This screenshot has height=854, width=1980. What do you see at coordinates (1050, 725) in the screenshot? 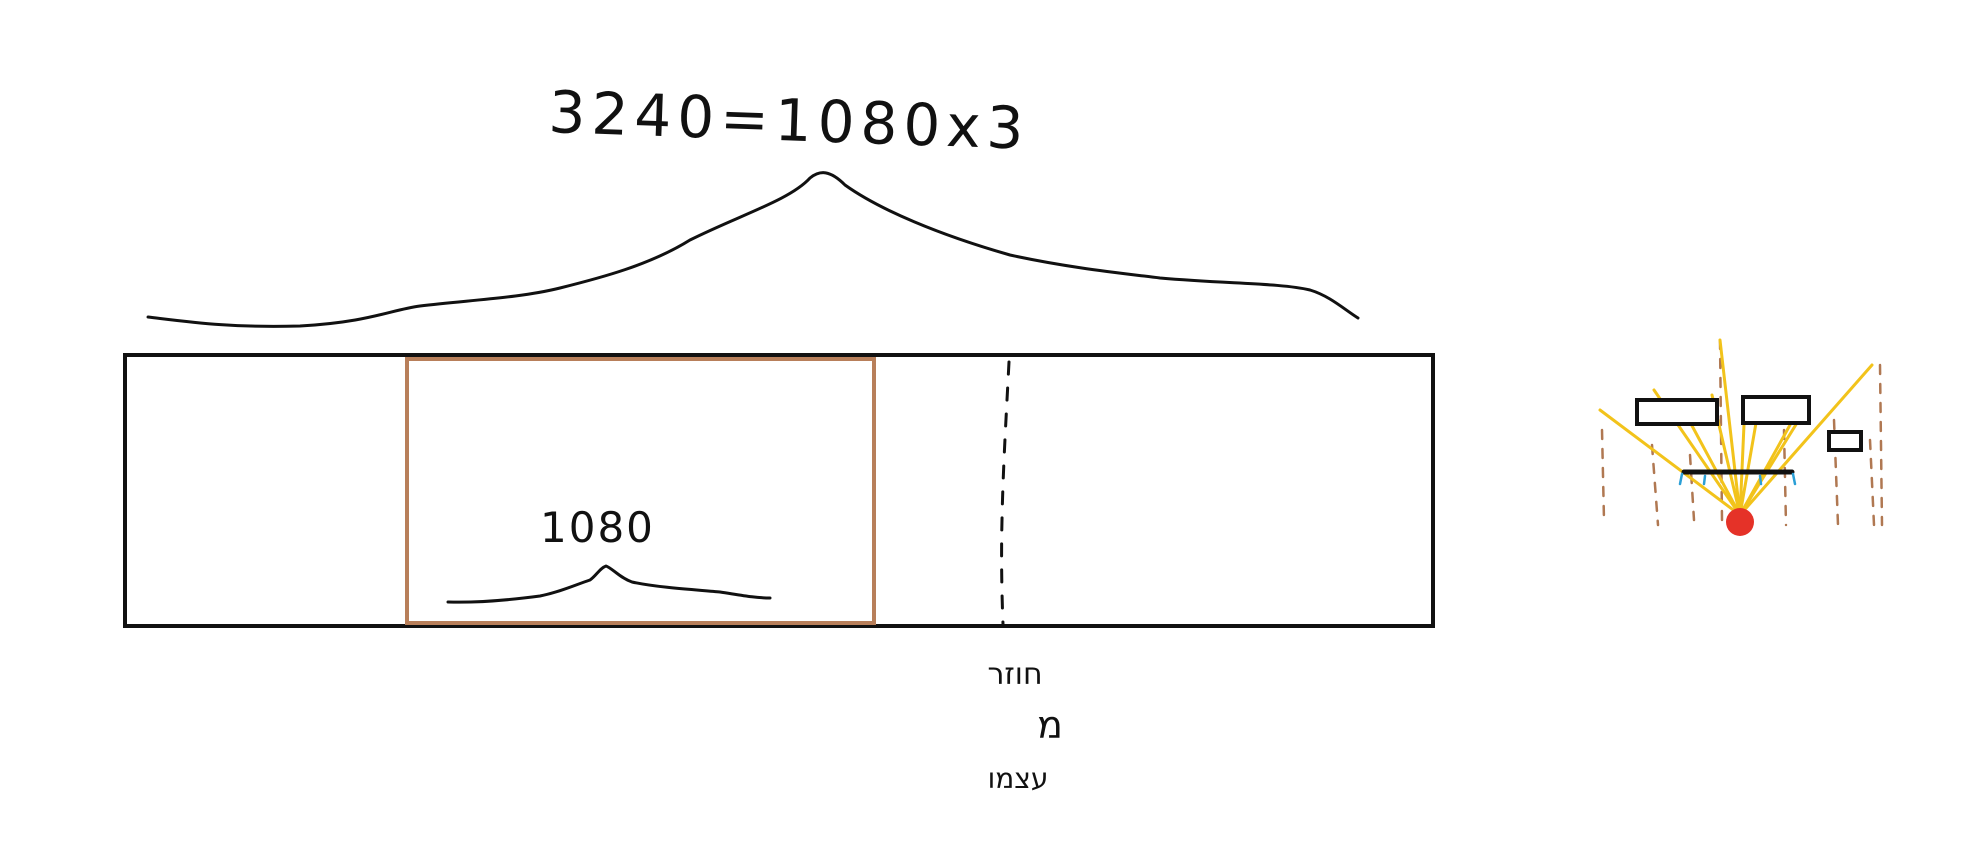
I see `hebrew-note-line-2: מ` at bounding box center [1050, 725].